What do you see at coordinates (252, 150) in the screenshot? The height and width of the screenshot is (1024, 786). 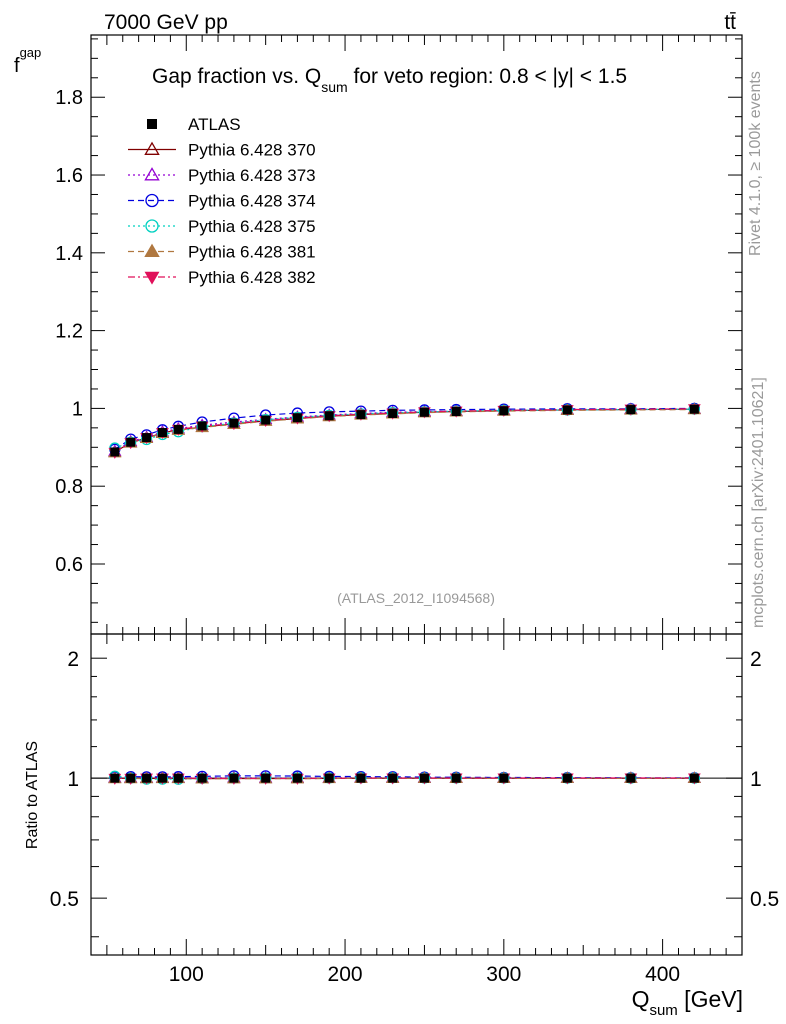 I see `legend-label-pythia-6-428-370: Pythia 6.428 370` at bounding box center [252, 150].